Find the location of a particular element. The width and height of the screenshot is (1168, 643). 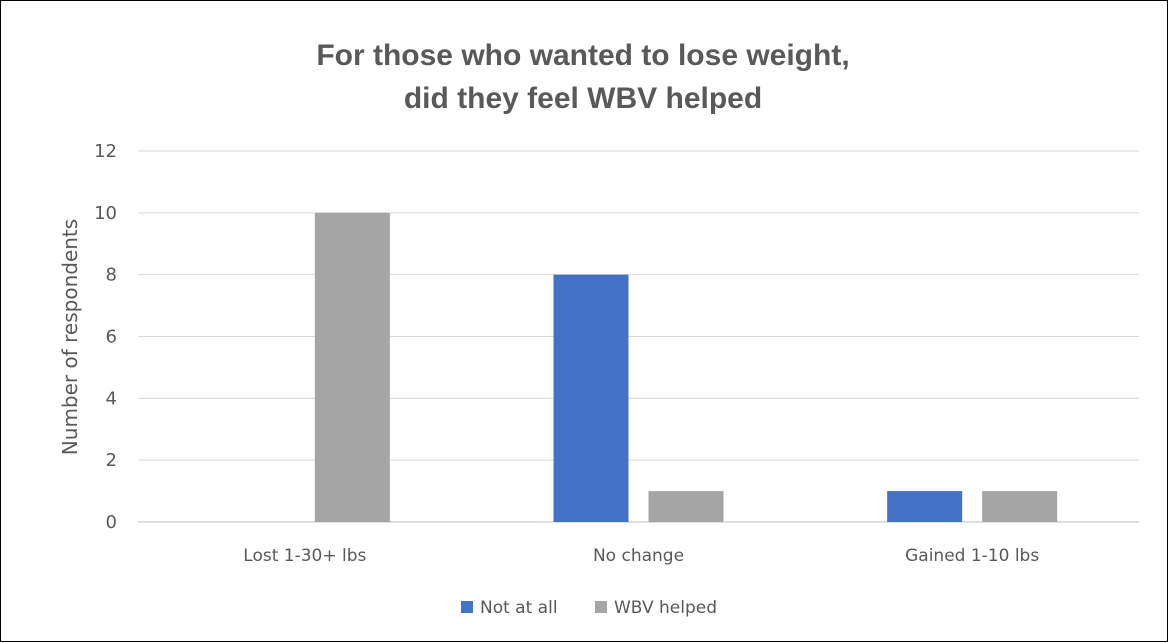

y-axis-title: Number of respondents is located at coordinates (70, 337).